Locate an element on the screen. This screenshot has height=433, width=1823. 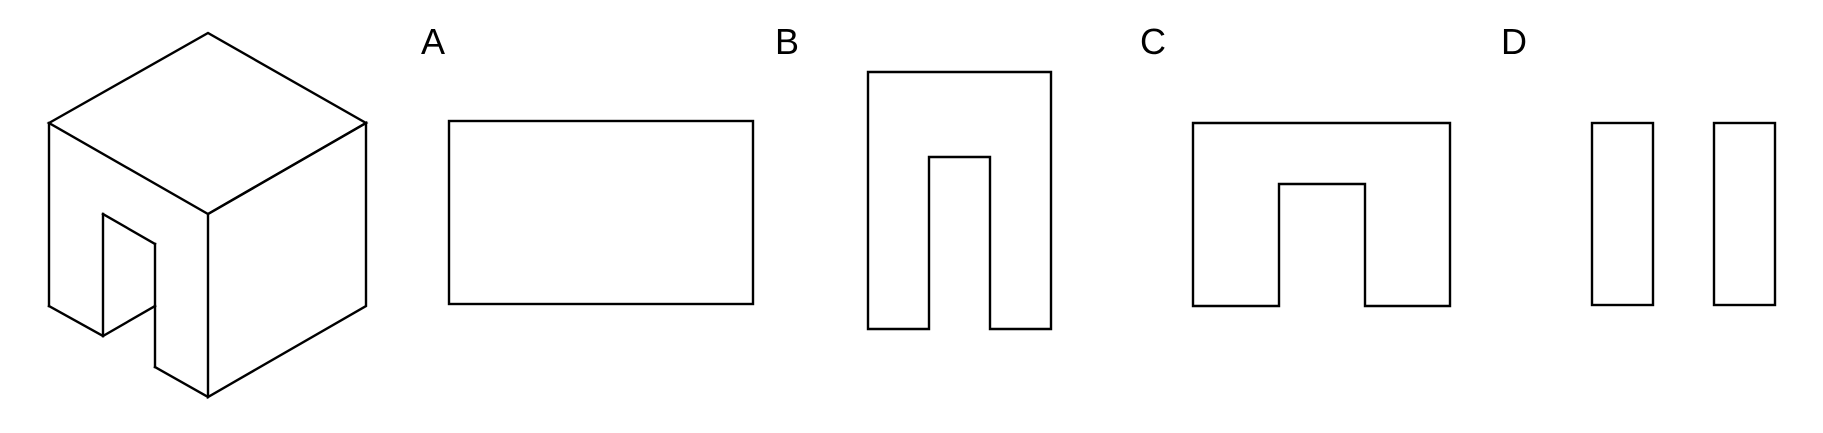
option-c-shape is located at coordinates (1321, 214).